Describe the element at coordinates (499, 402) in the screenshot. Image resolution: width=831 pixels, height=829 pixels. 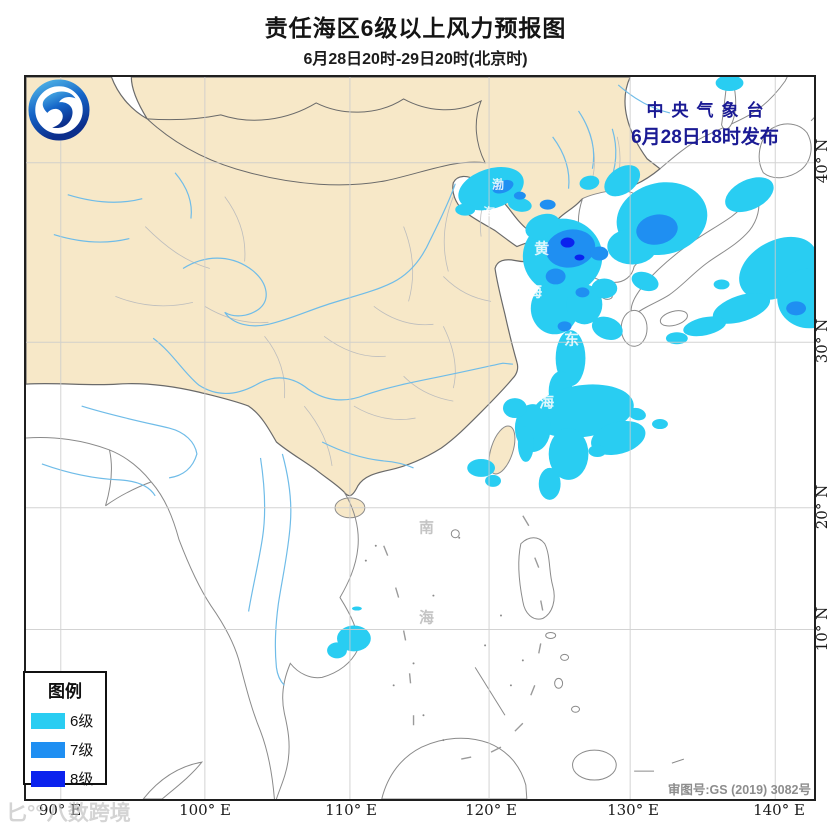
I see `sea-name-labels: 渤 海 黄 海 东 海 南 海` at that location.